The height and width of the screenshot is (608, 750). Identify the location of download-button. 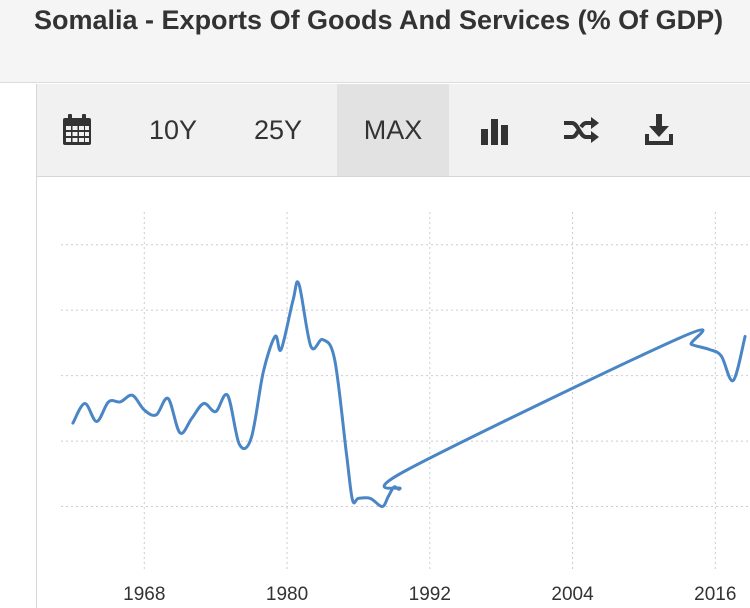
(659, 130).